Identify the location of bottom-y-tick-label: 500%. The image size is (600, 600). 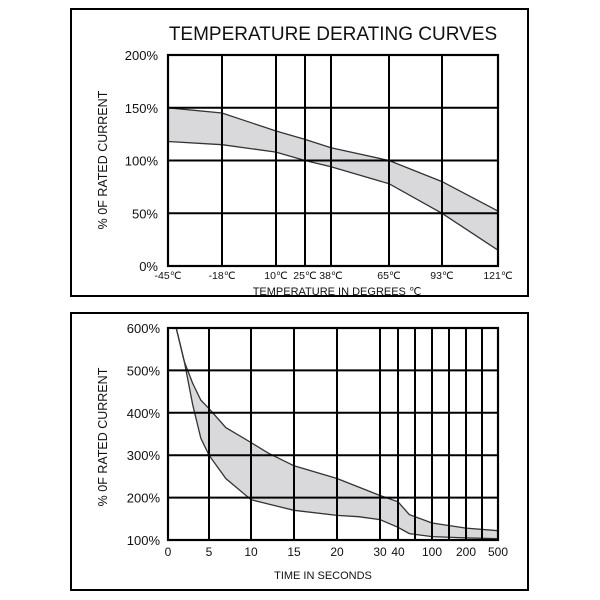
(144, 370).